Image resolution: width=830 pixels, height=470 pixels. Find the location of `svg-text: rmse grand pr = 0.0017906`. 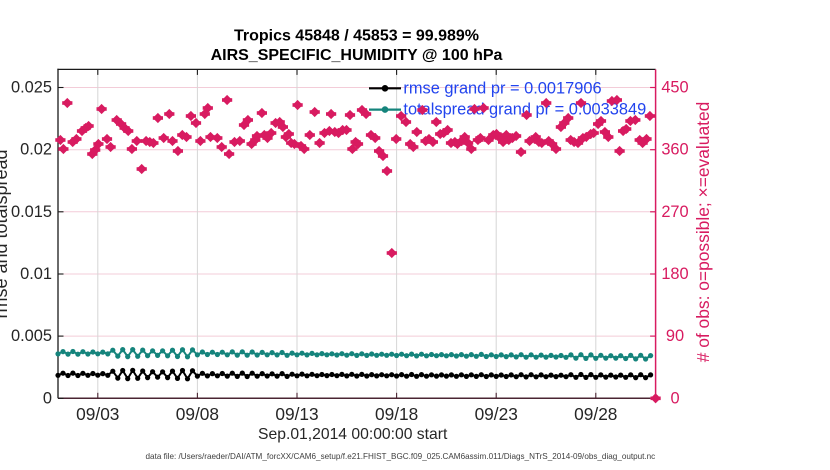

svg-text: rmse grand pr = 0.0017906 is located at coordinates (502, 88).